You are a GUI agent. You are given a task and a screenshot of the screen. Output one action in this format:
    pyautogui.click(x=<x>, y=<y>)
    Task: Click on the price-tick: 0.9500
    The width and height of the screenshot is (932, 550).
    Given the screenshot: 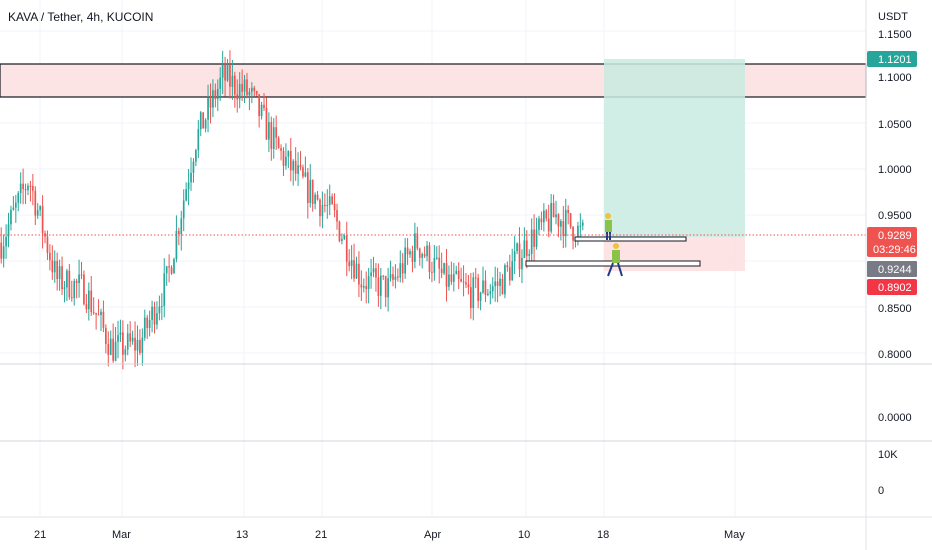 What is the action you would take?
    pyautogui.click(x=895, y=216)
    